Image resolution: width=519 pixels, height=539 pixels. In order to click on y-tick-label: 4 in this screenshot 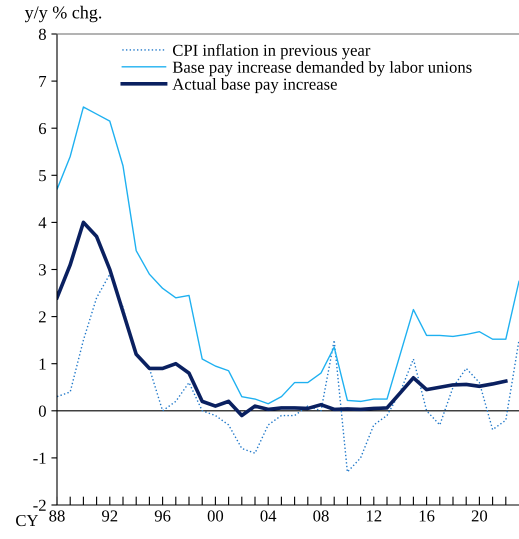, I will do `click(42, 222)`.